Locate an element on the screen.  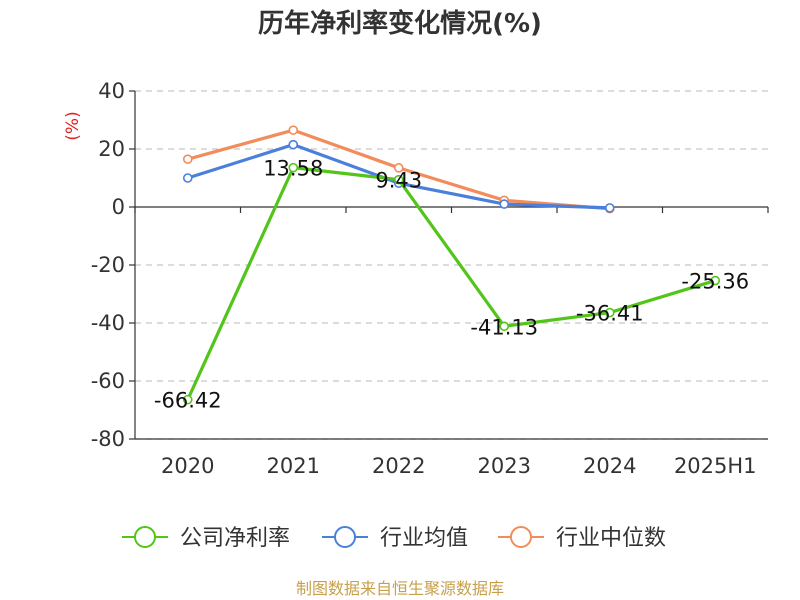
x-tick-label: 2023 is located at coordinates (504, 466).